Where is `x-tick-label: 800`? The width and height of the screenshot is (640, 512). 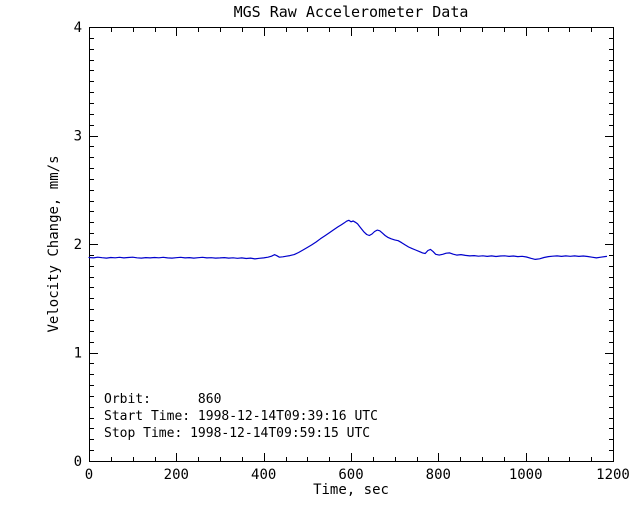 x-tick-label: 800 is located at coordinates (438, 475).